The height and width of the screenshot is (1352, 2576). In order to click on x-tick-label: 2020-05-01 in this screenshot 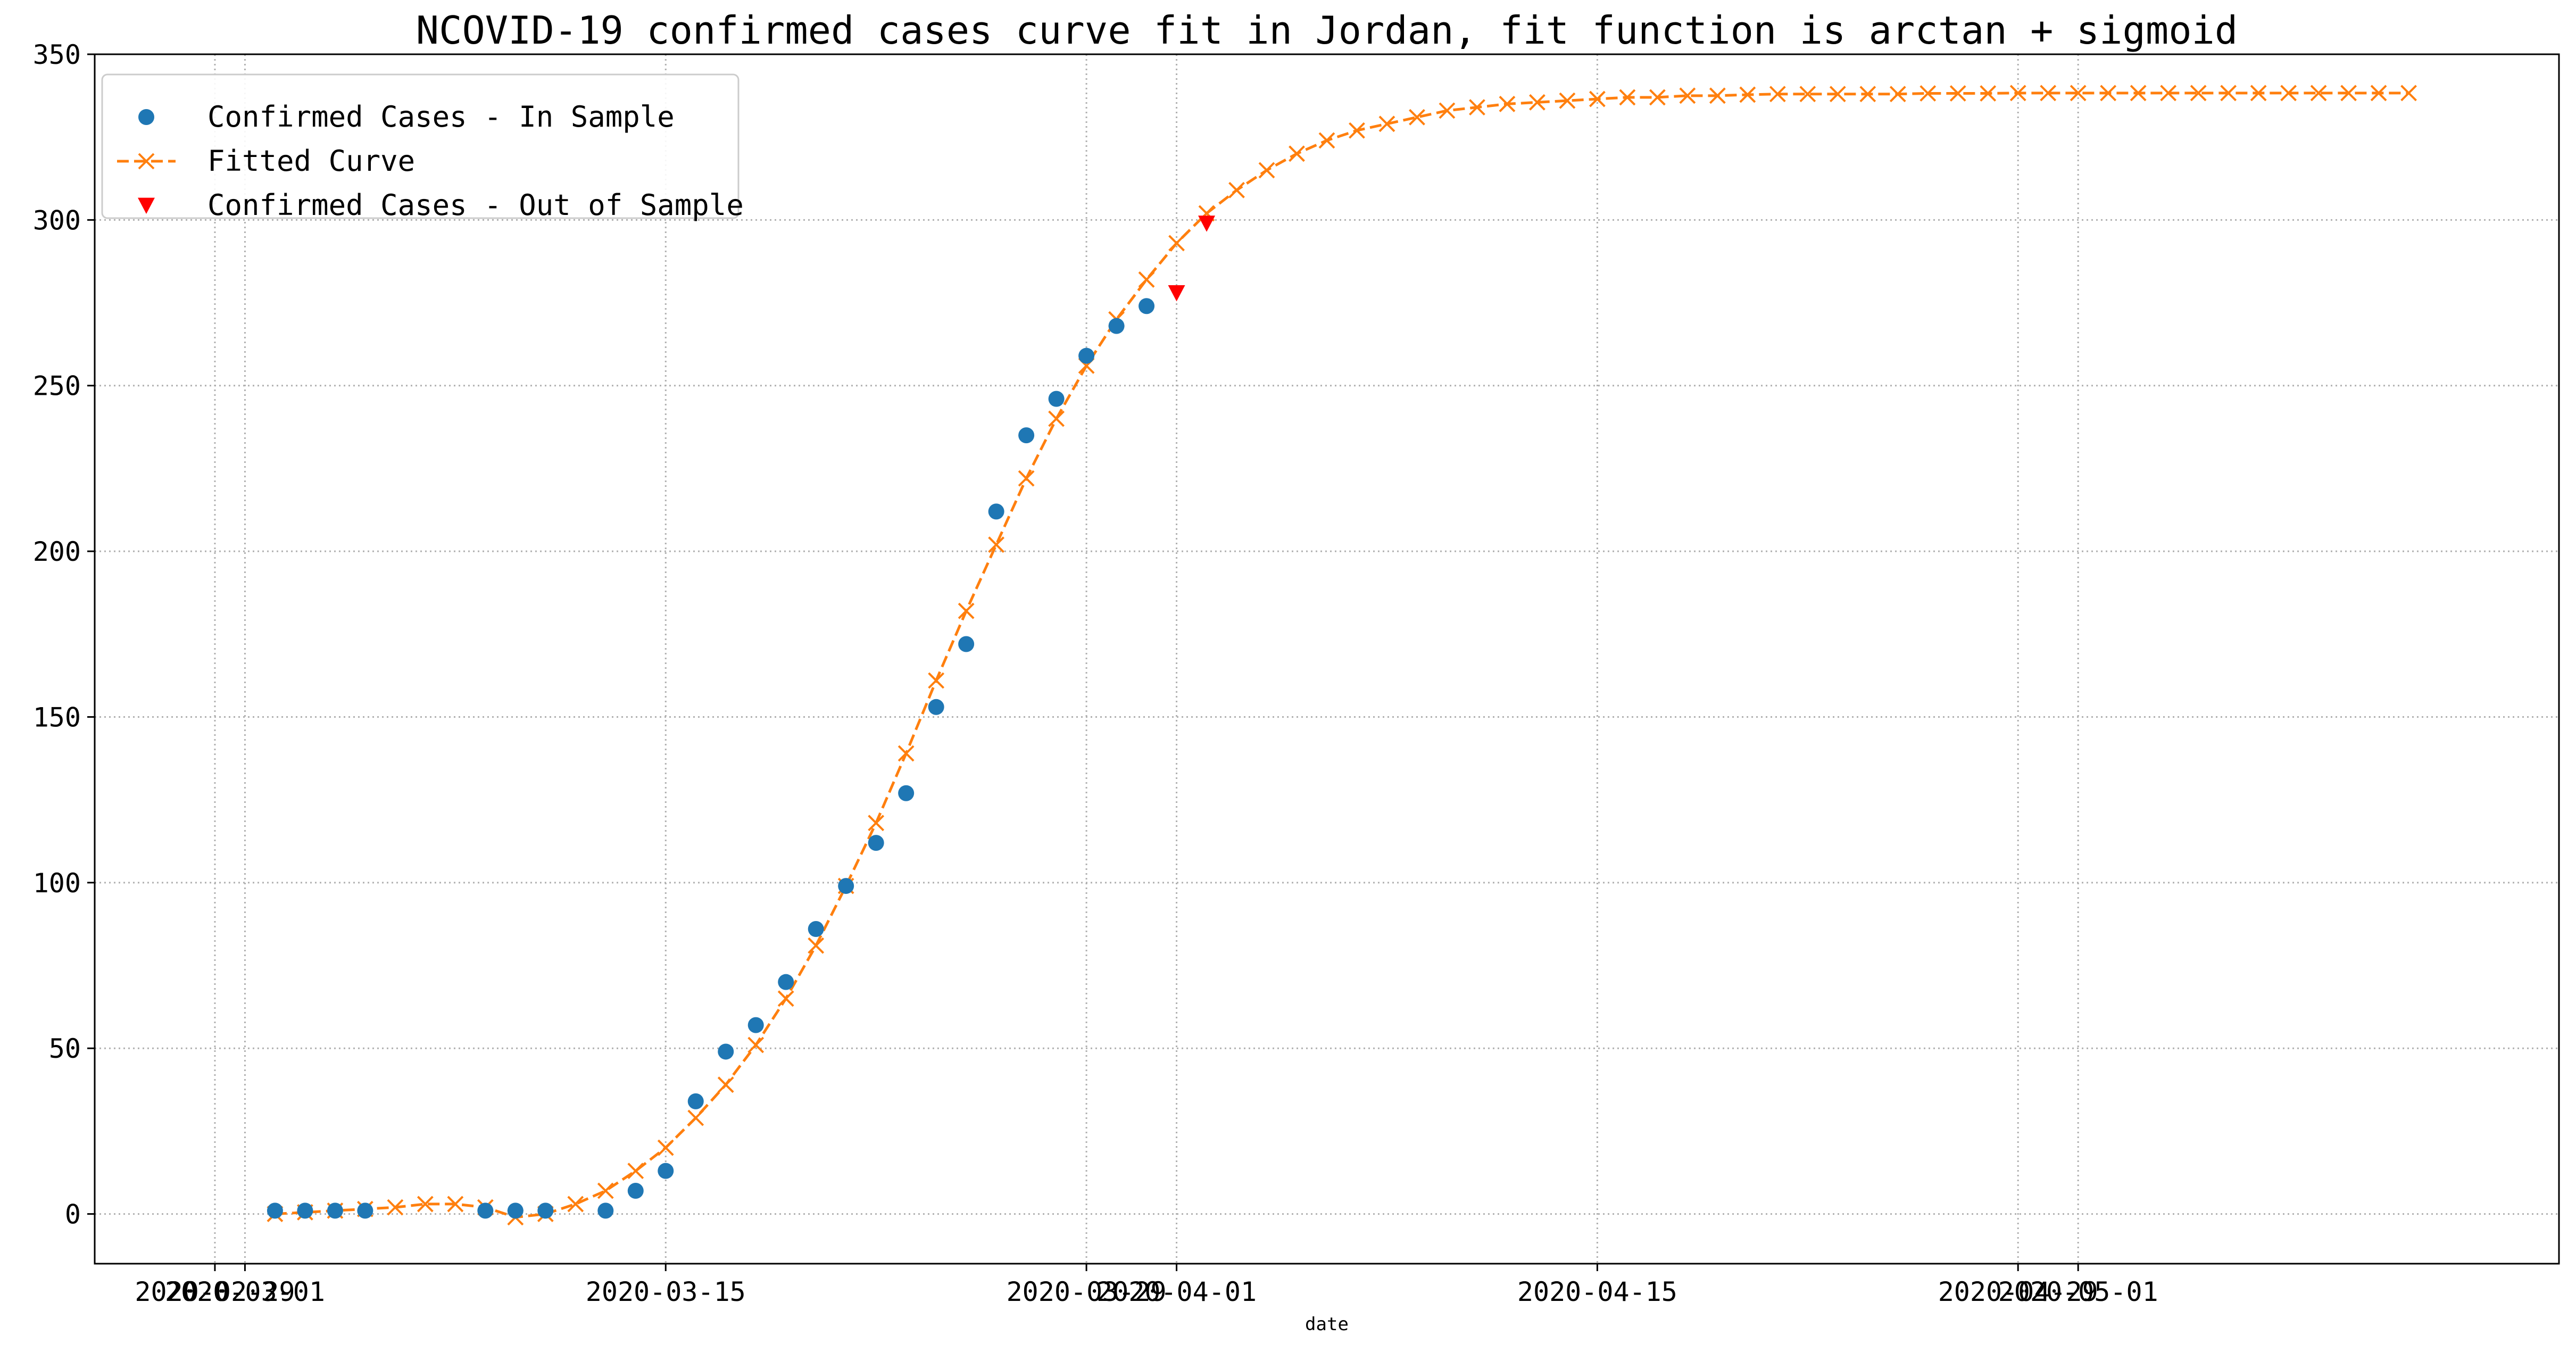, I will do `click(2078, 1291)`.